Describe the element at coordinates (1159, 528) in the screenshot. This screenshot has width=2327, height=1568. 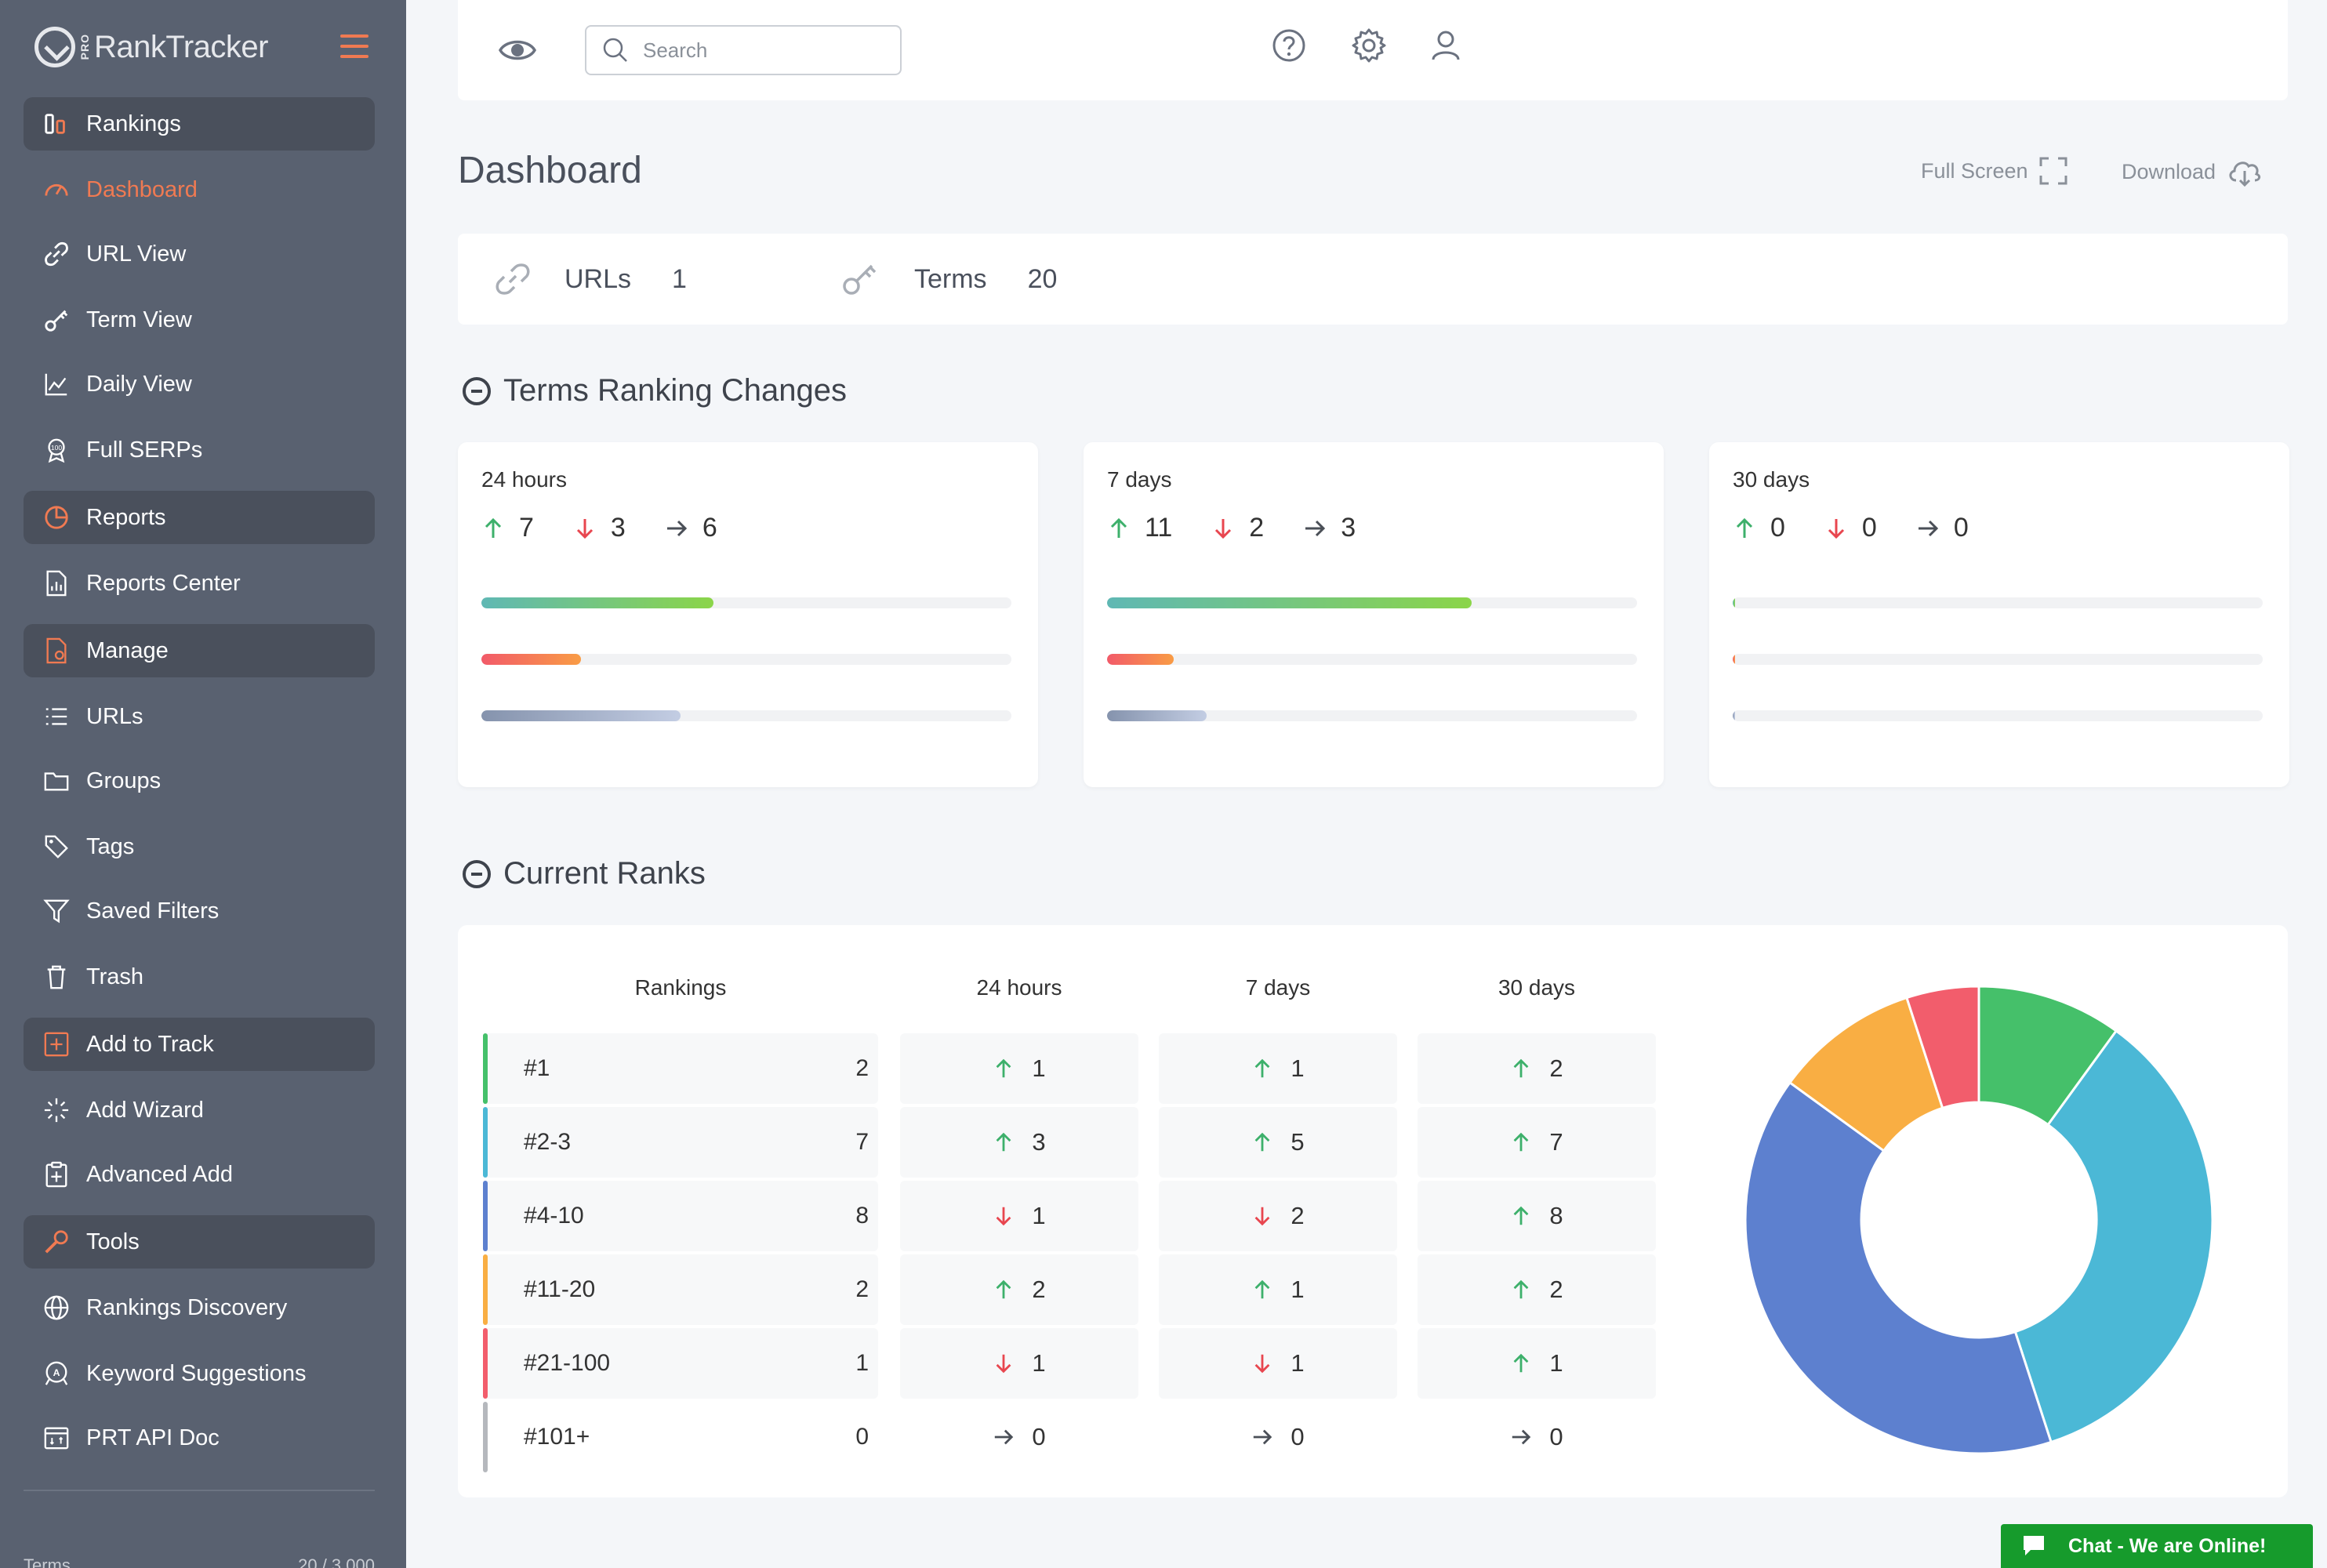
I see `change-value-up: 11` at that location.